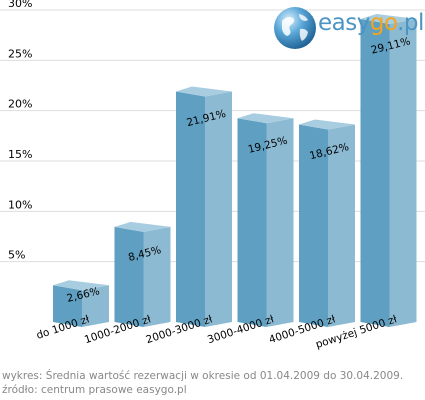 The width and height of the screenshot is (425, 400). I want to click on logo-part-go: go, so click(383, 23).